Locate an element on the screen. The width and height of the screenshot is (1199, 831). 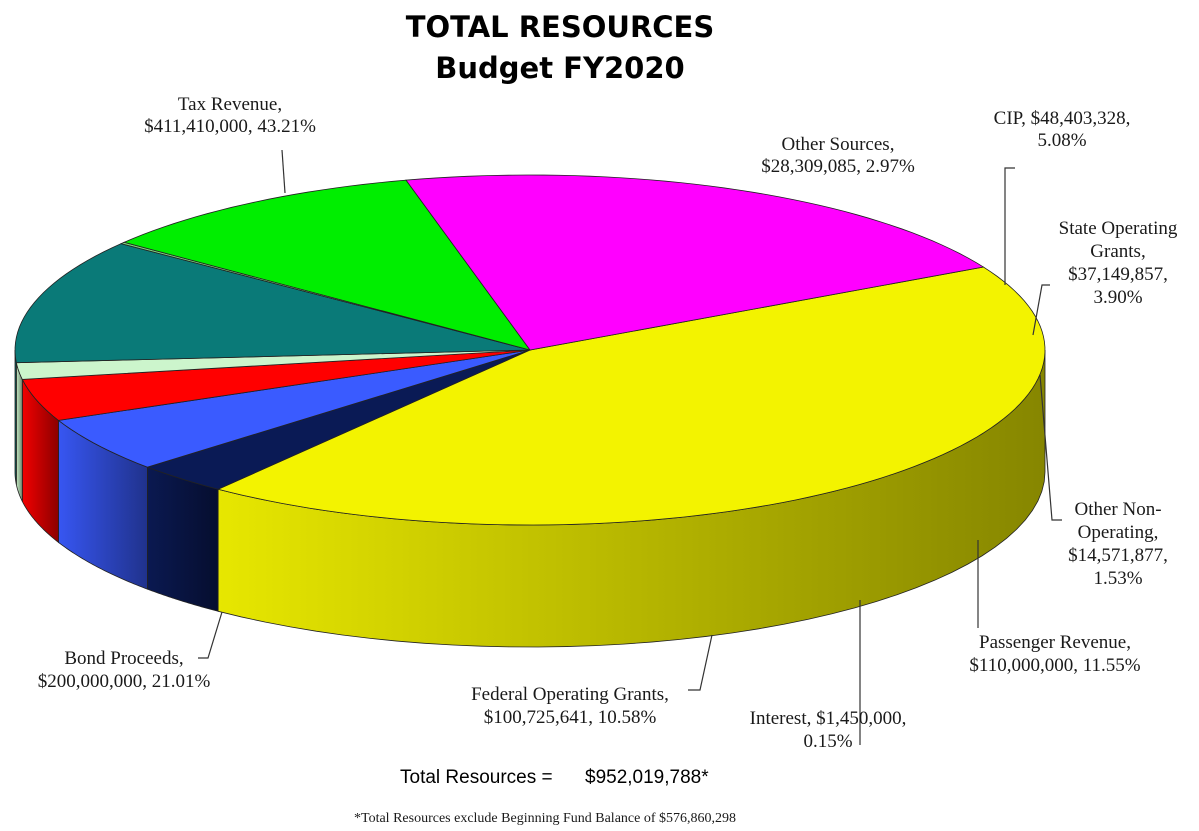
slice-label-cip: CIP, $48,403,328, 5.08% is located at coordinates (1062, 129).